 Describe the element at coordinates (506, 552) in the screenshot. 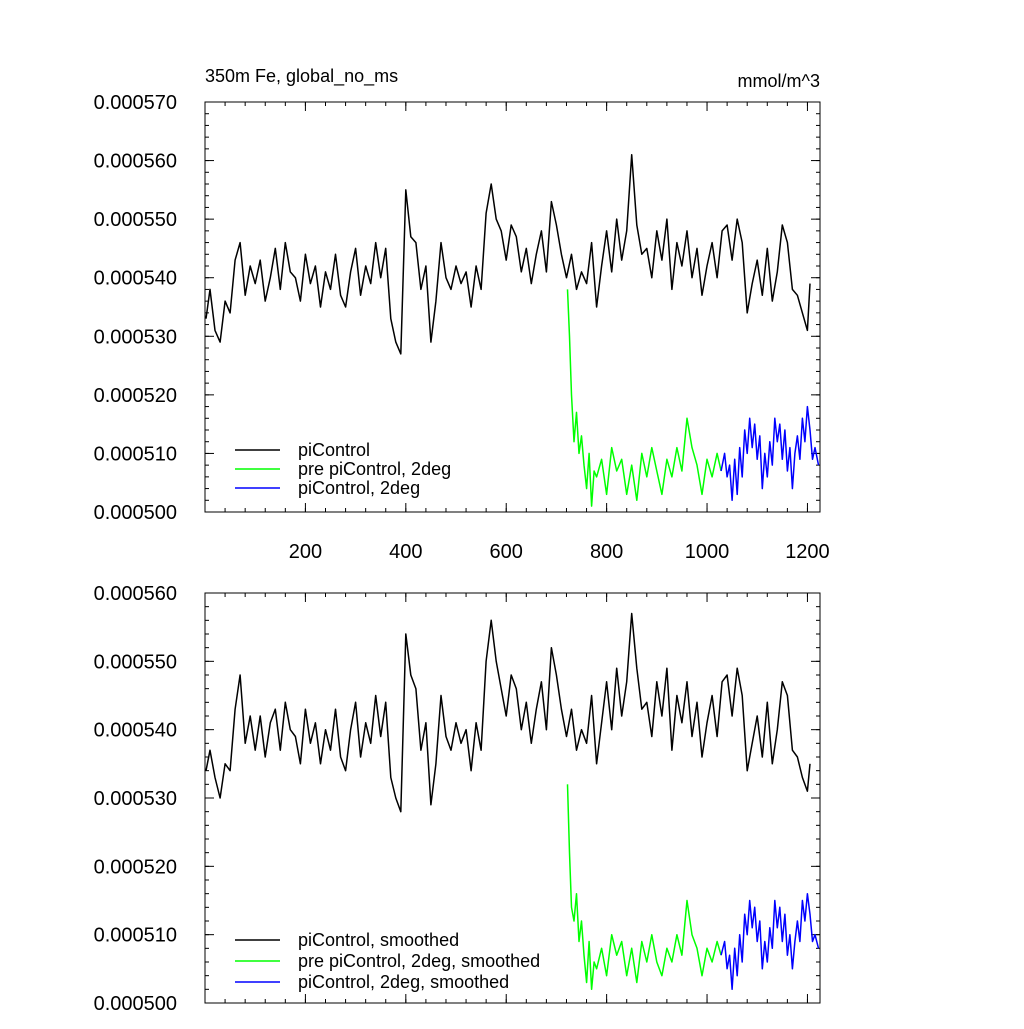

I see `x-tick-label: 600` at that location.